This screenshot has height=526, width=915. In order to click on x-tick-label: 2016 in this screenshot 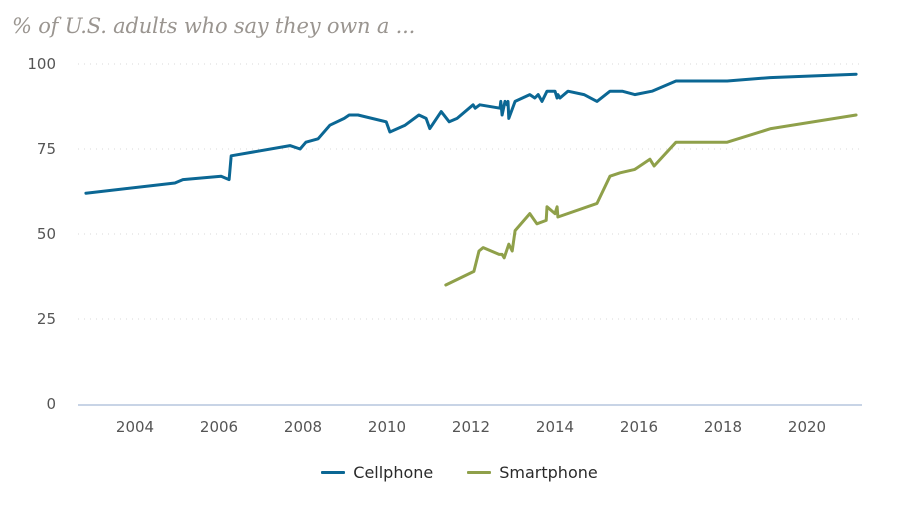, I will do `click(639, 427)`.